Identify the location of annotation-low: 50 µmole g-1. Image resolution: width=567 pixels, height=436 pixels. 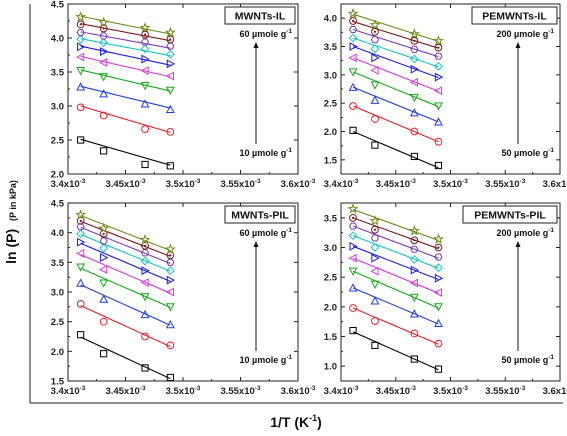
(528, 359).